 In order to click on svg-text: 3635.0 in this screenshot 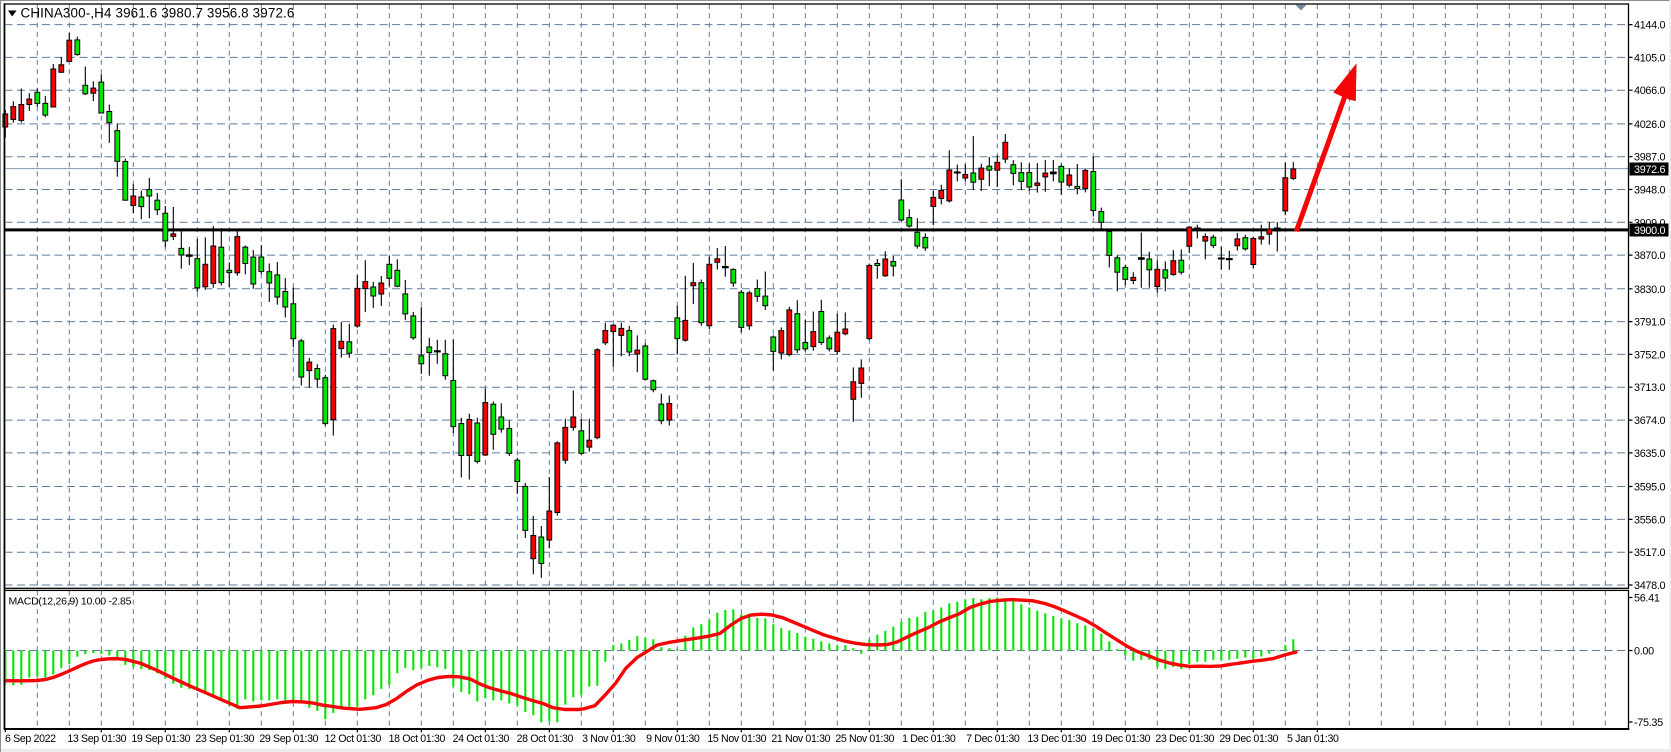, I will do `click(1650, 454)`.